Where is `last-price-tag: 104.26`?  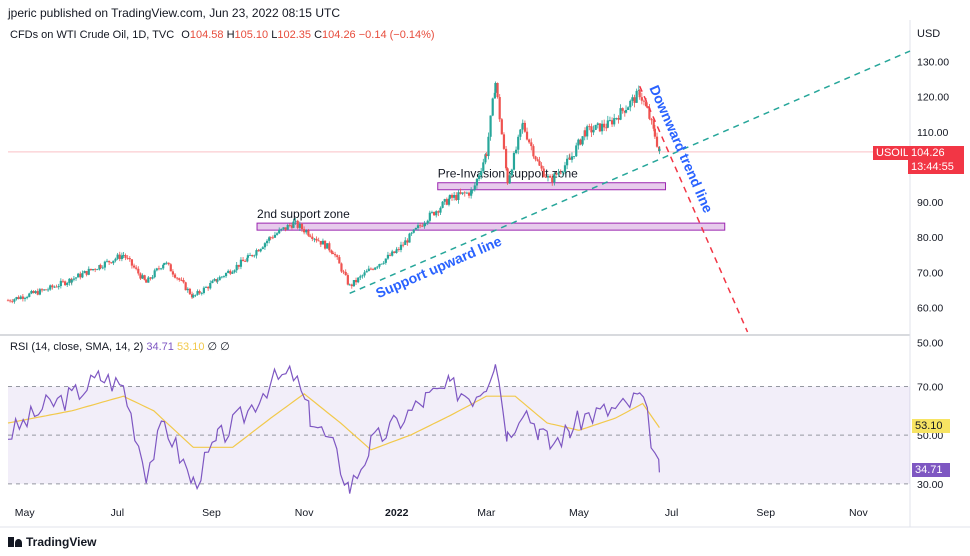
last-price-tag: 104.26 is located at coordinates (936, 153).